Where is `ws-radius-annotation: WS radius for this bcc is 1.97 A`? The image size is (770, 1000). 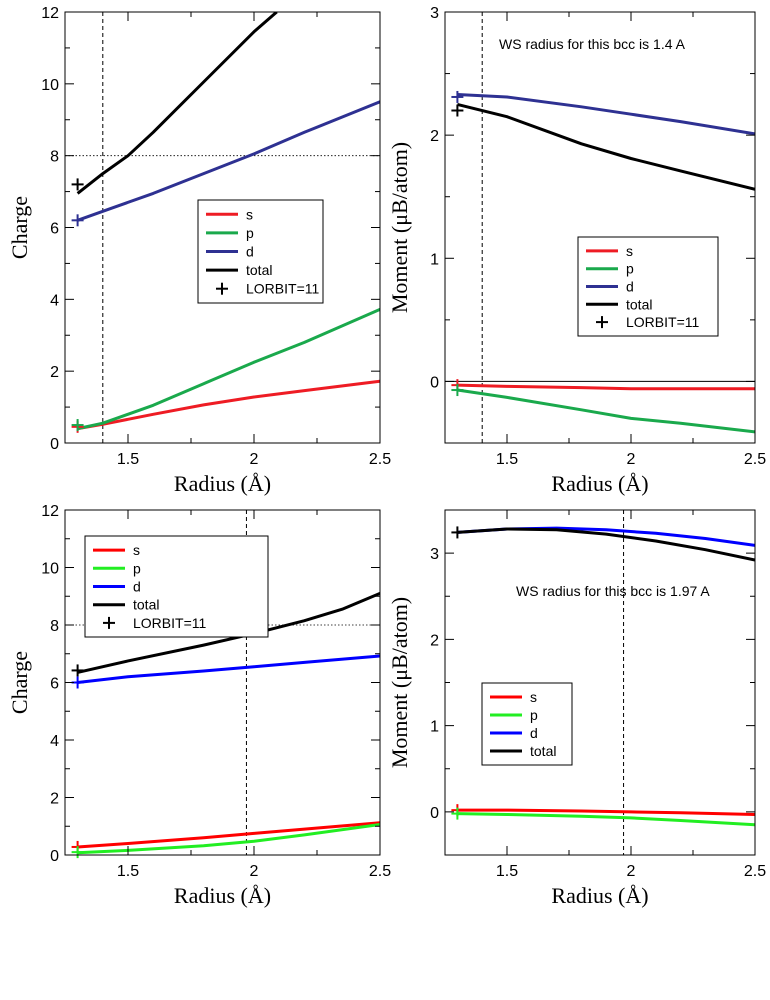 ws-radius-annotation: WS radius for this bcc is 1.97 A is located at coordinates (613, 591).